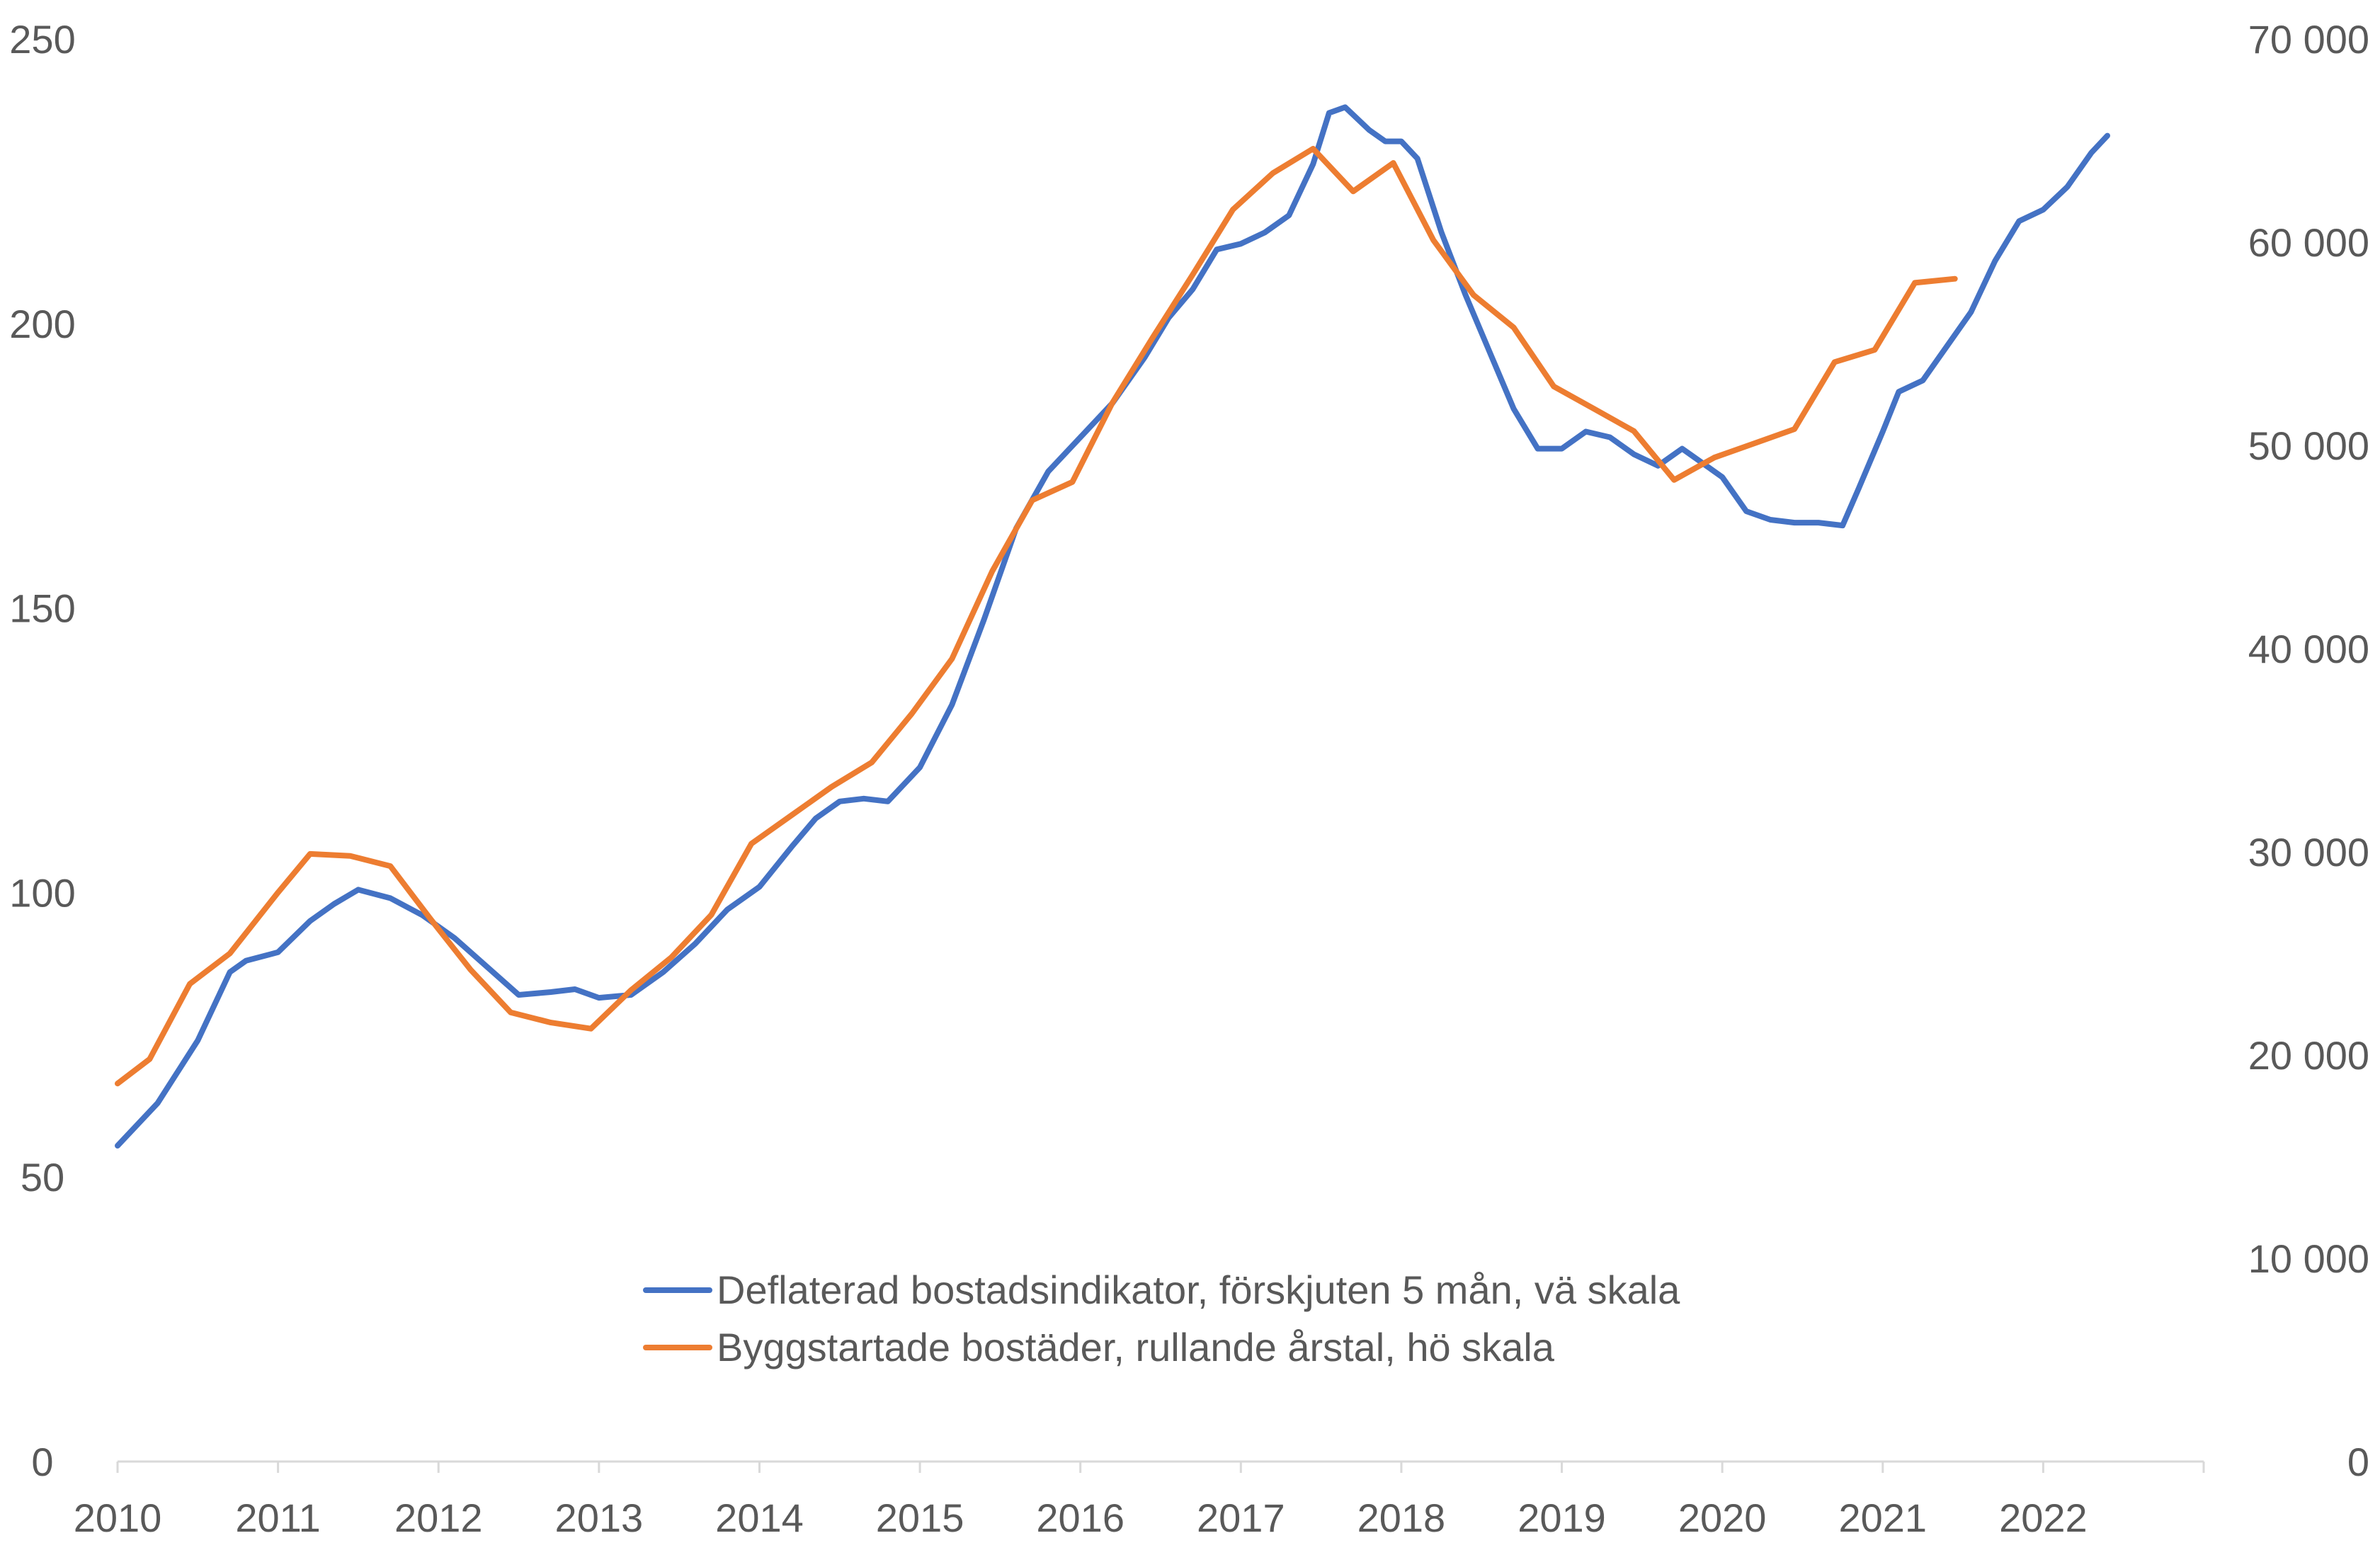 The width and height of the screenshot is (2380, 1555). Describe the element at coordinates (1882, 1518) in the screenshot. I see `x-tick-label: 2021` at that location.